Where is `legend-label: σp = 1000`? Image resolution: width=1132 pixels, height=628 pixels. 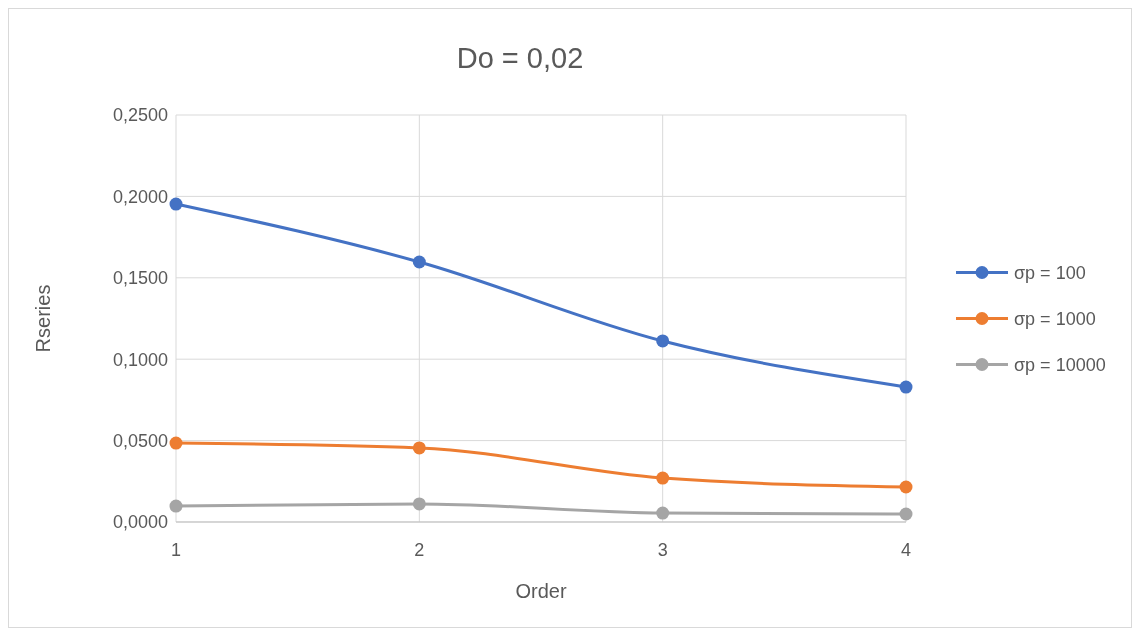
legend-label: σp = 1000 is located at coordinates (1055, 318).